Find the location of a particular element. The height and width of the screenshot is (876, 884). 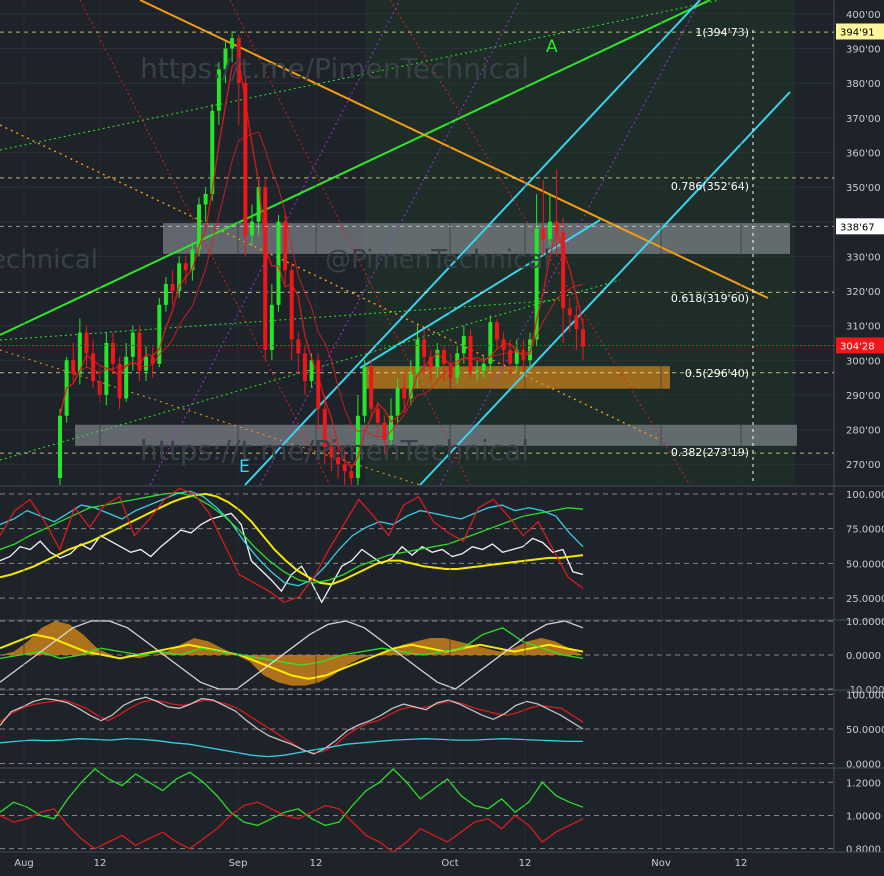

y-tick-label: 1.0000 is located at coordinates (863, 816).